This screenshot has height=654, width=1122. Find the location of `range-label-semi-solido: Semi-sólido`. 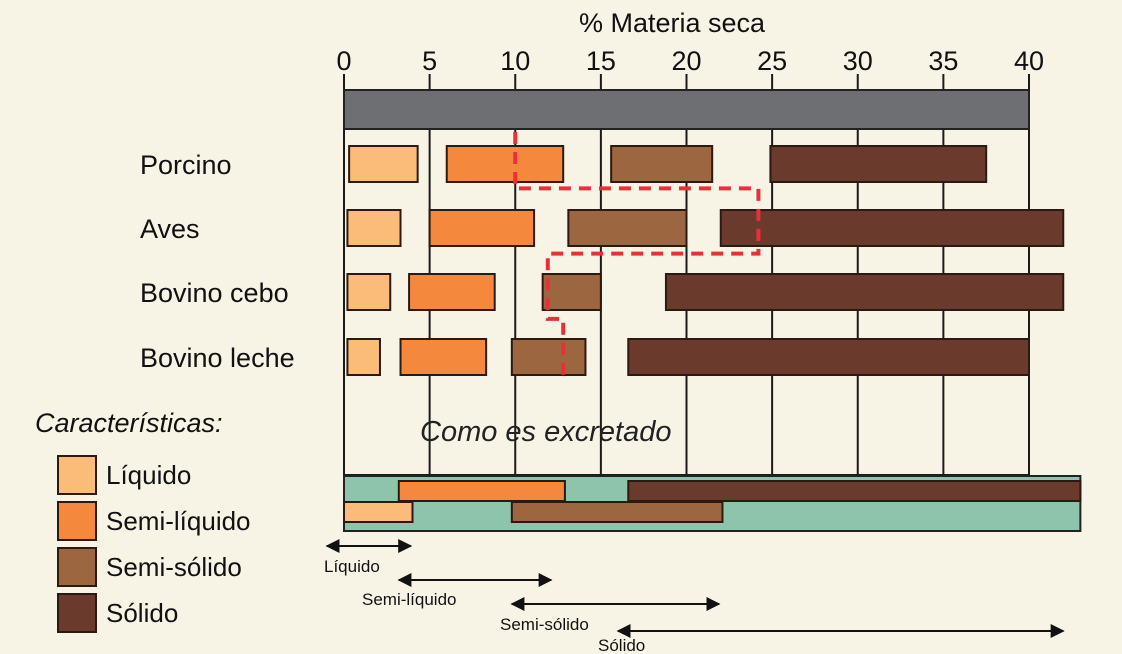

range-label-semi-solido: Semi-sólido is located at coordinates (544, 624).